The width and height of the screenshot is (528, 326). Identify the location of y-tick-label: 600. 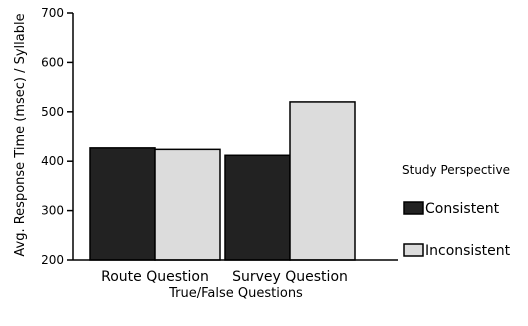
(52, 62).